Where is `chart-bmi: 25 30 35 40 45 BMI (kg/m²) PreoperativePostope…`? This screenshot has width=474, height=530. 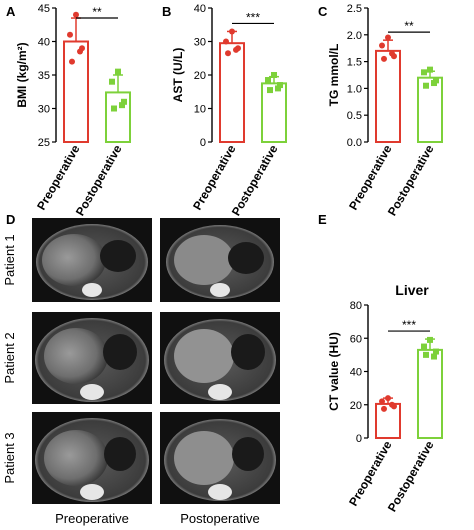
chart-bmi: 25 30 35 40 45 BMI (kg/m²) PreoperativePostope… is located at coordinates (73, 110).